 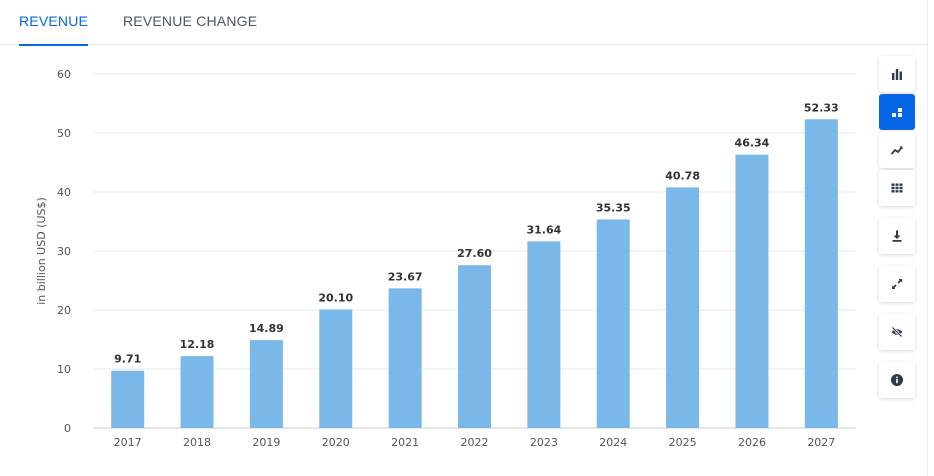 I want to click on data-label-2024: 35.35, so click(x=613, y=207).